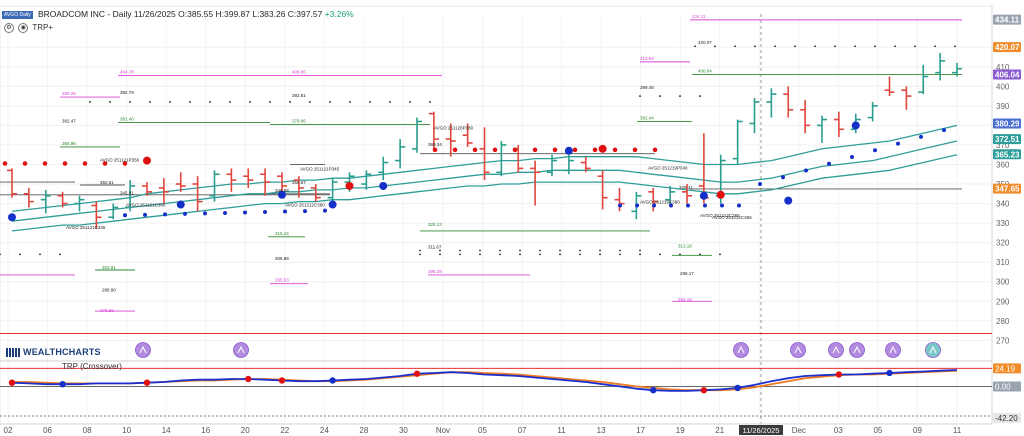  What do you see at coordinates (282, 258) in the screenshot?
I see `overlay-label: 305.88` at bounding box center [282, 258].